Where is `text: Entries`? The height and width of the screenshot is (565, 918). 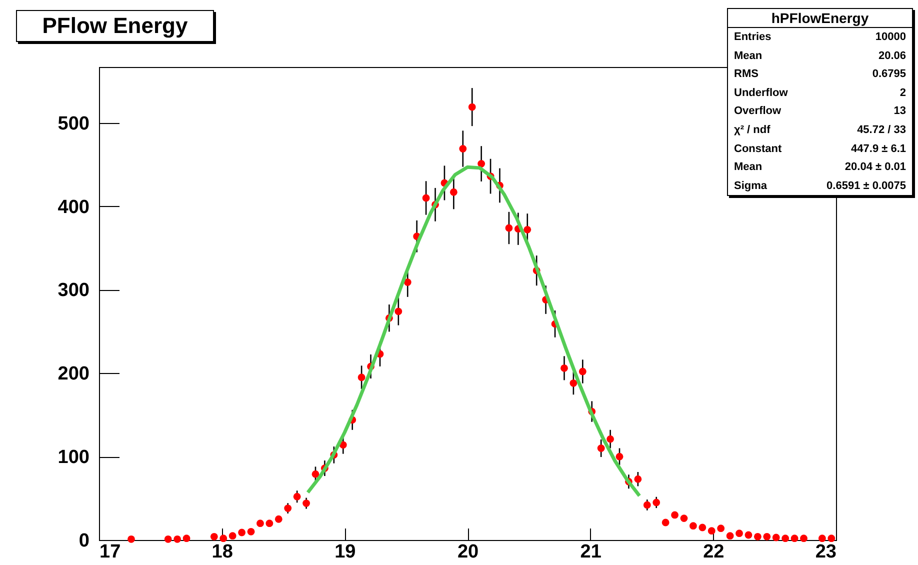
text: Entries is located at coordinates (753, 37).